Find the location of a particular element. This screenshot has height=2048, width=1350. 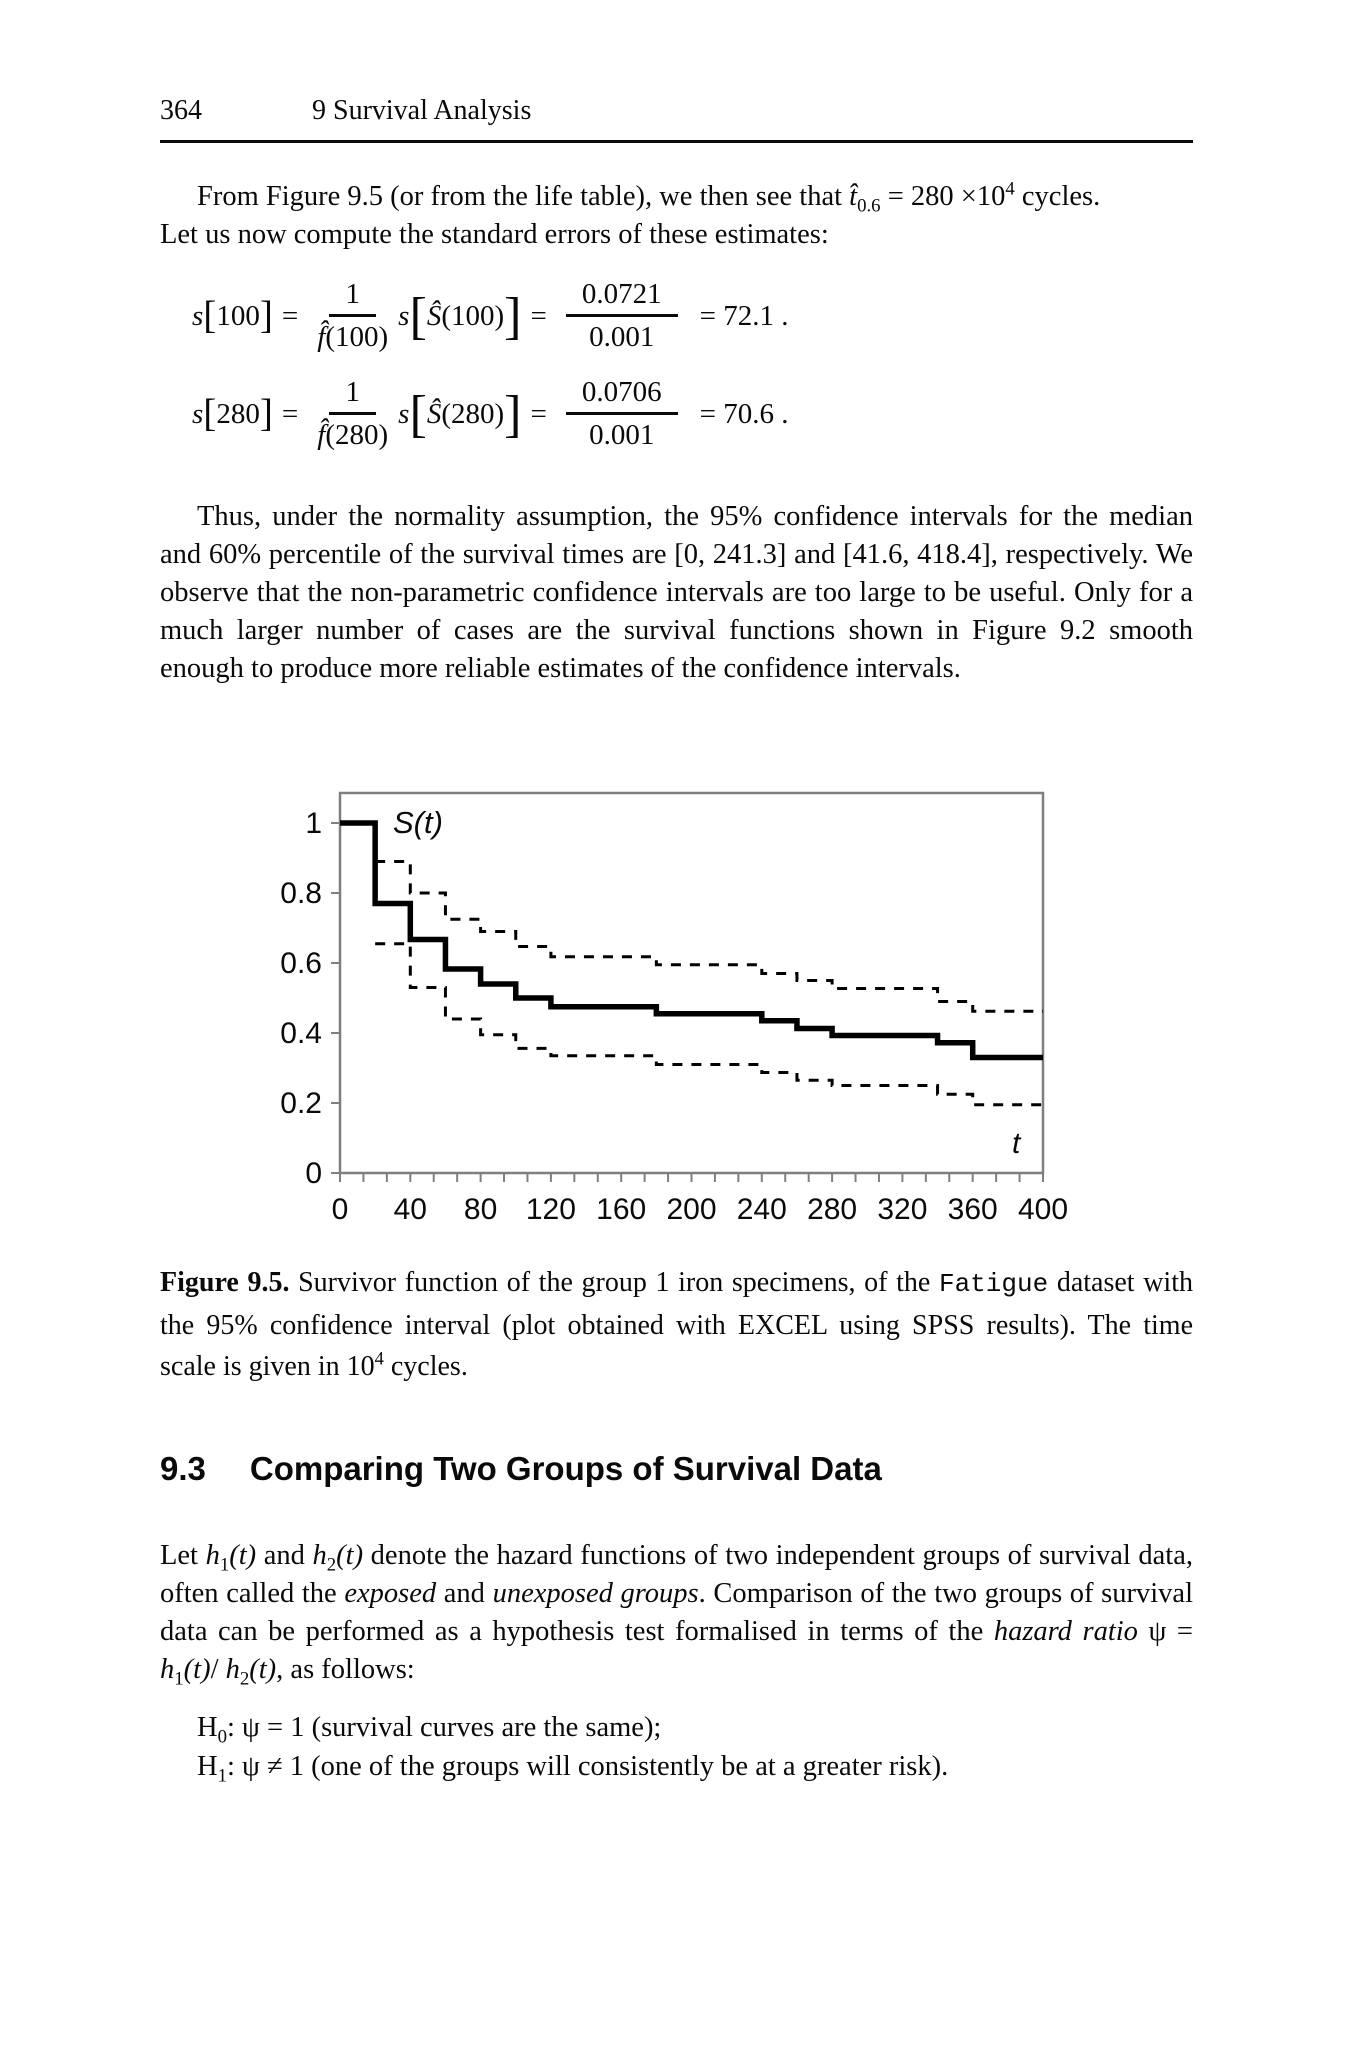

fraction-one-over-f: 1 f̂(280) is located at coordinates (352, 414).